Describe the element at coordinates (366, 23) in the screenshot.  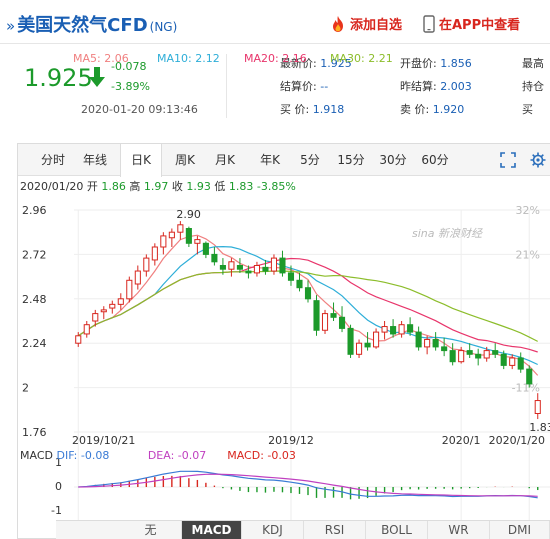
I see `add-to-watchlist-button: 添加自选` at that location.